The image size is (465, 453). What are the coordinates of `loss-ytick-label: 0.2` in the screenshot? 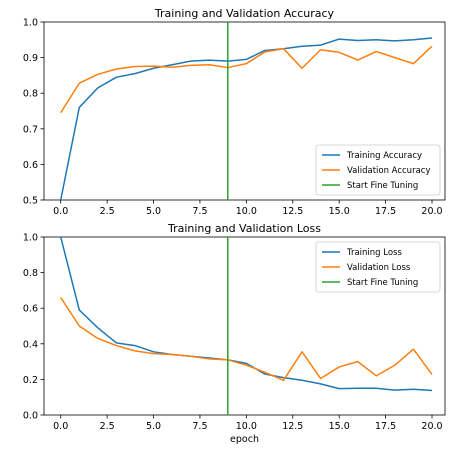 It's located at (30, 380).